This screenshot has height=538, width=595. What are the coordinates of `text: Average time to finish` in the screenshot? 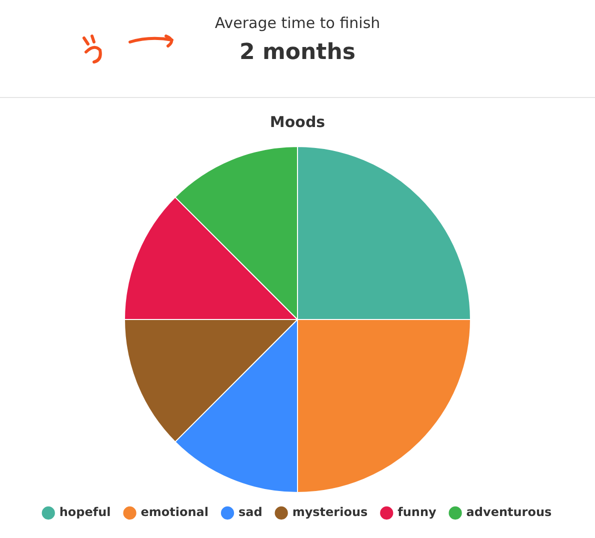 It's located at (298, 22).